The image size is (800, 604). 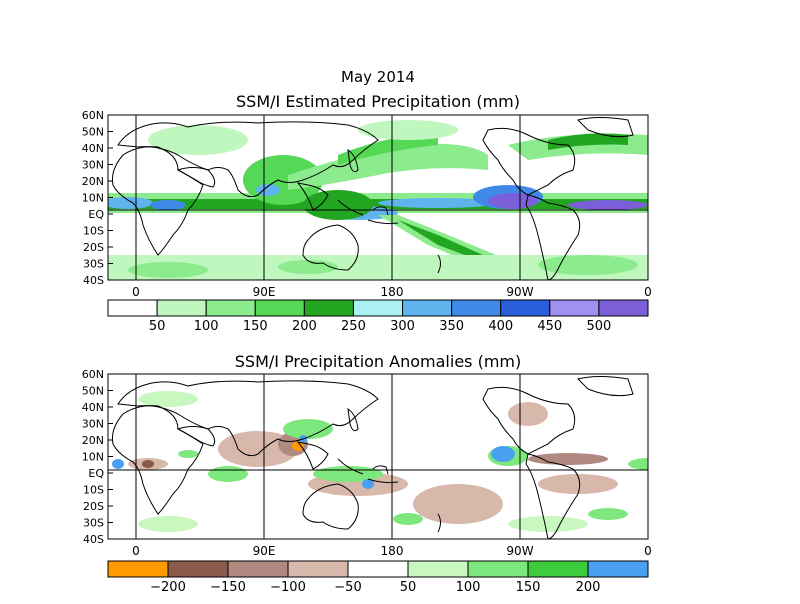 I want to click on colorbar-label: 250, so click(x=353, y=326).